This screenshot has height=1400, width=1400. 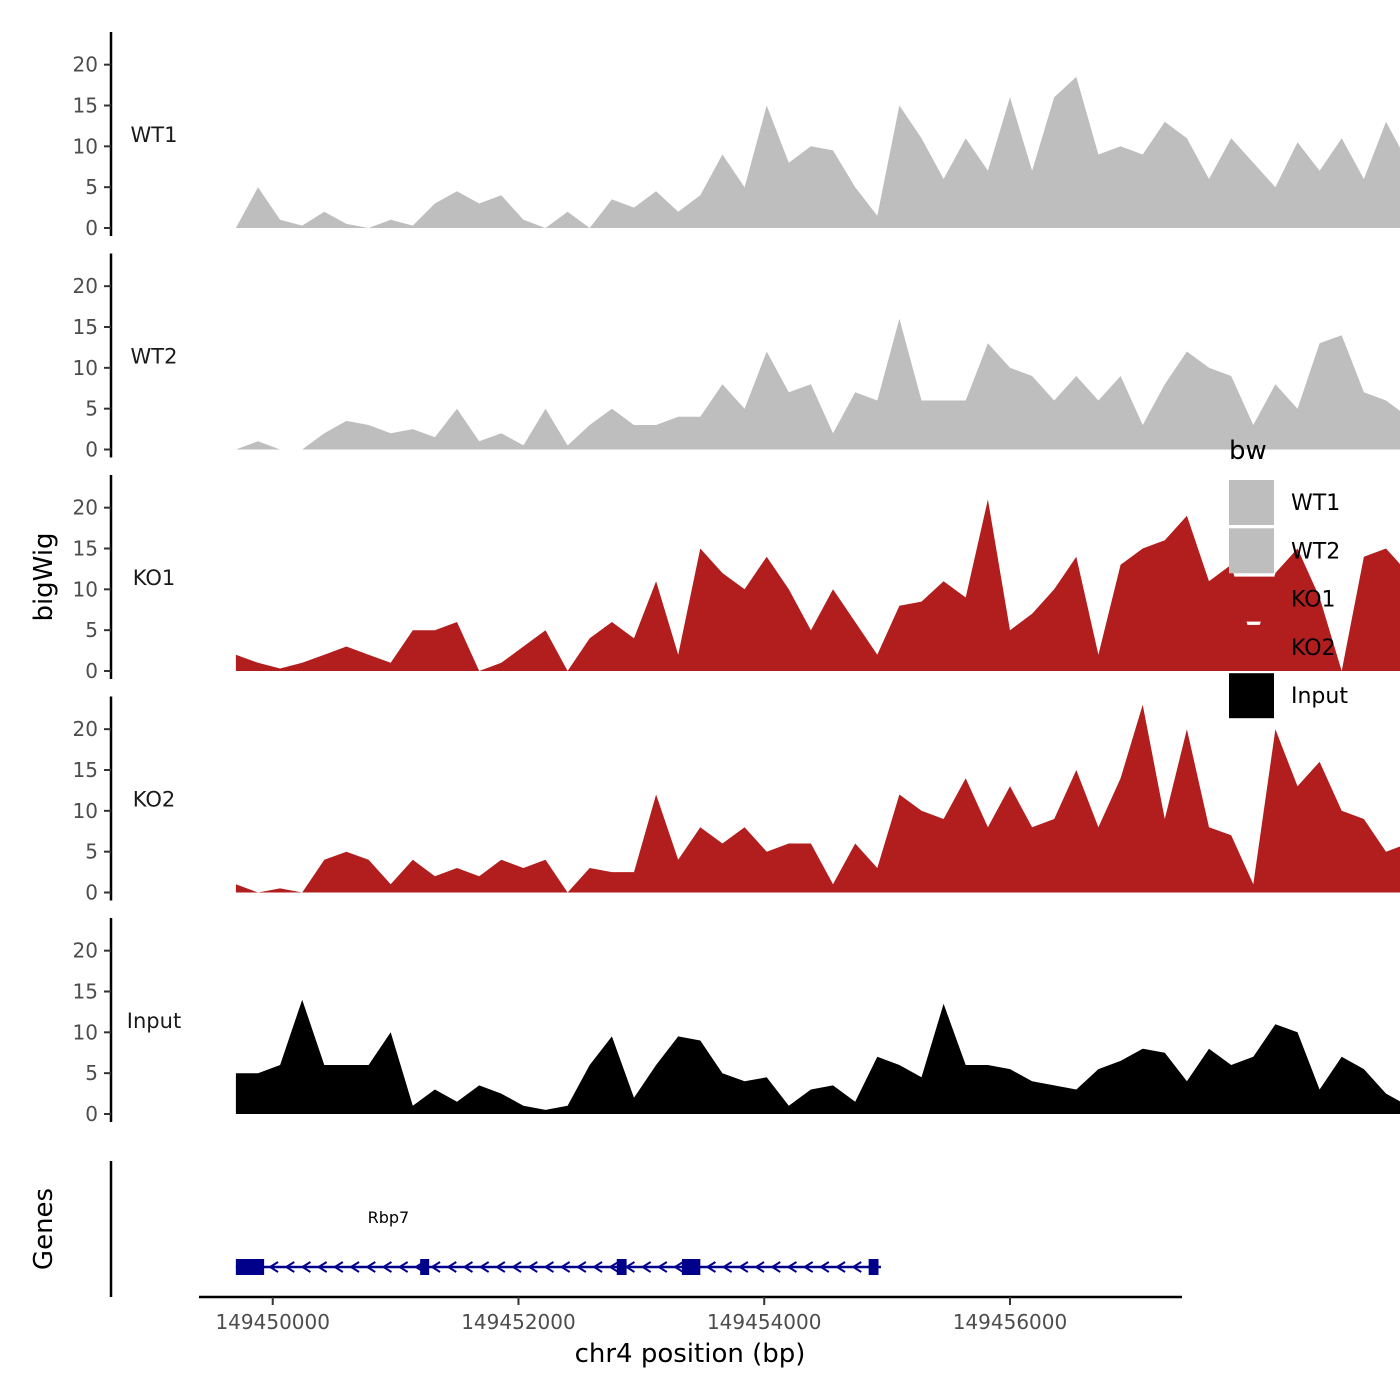 I want to click on genes-panel: Rbp7, so click(x=495, y=1229).